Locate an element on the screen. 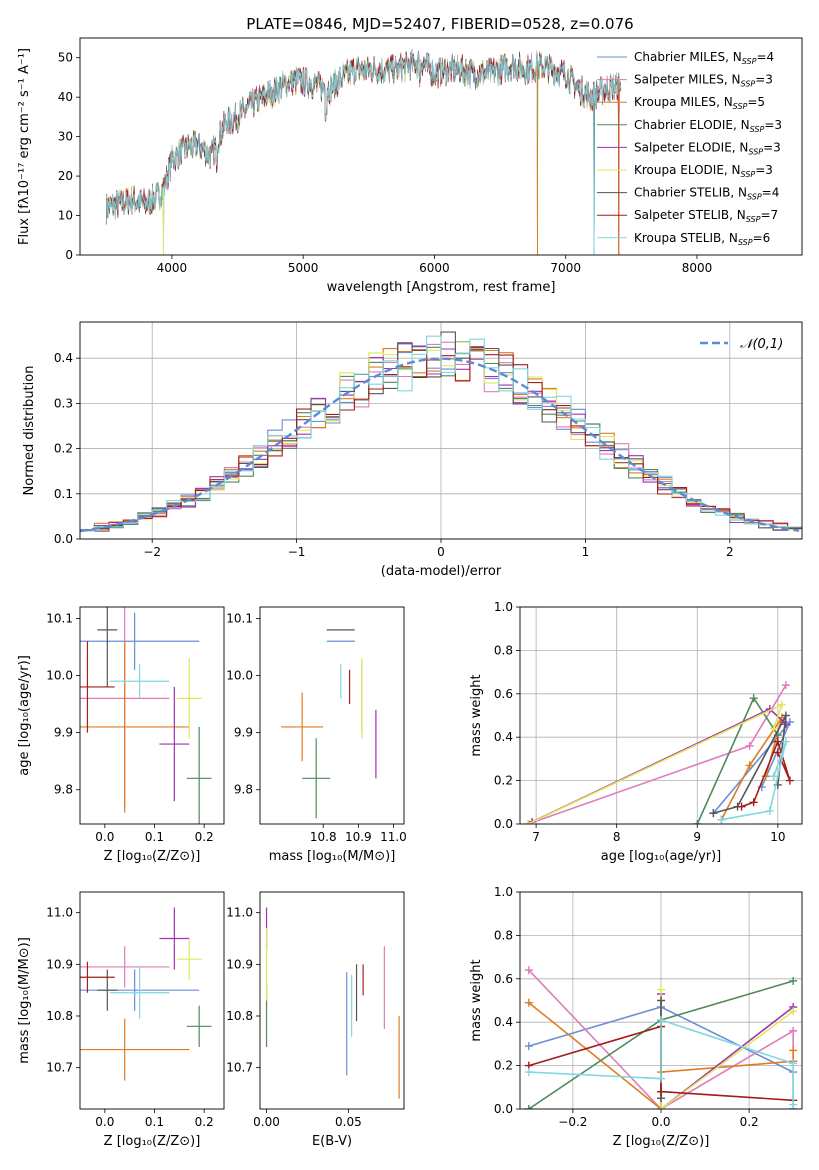  x-tick-label: −2 is located at coordinates (152, 552).